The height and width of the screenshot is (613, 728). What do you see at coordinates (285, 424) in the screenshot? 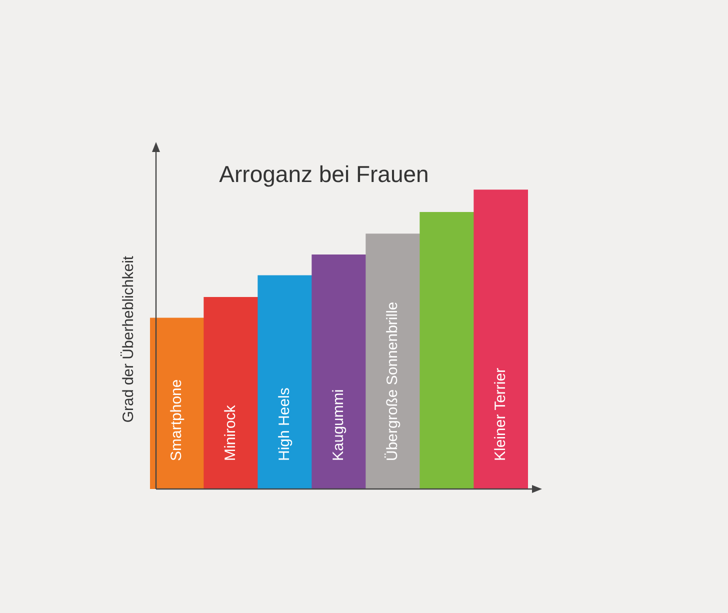
I see `x-tick-label: High Heels` at bounding box center [285, 424].